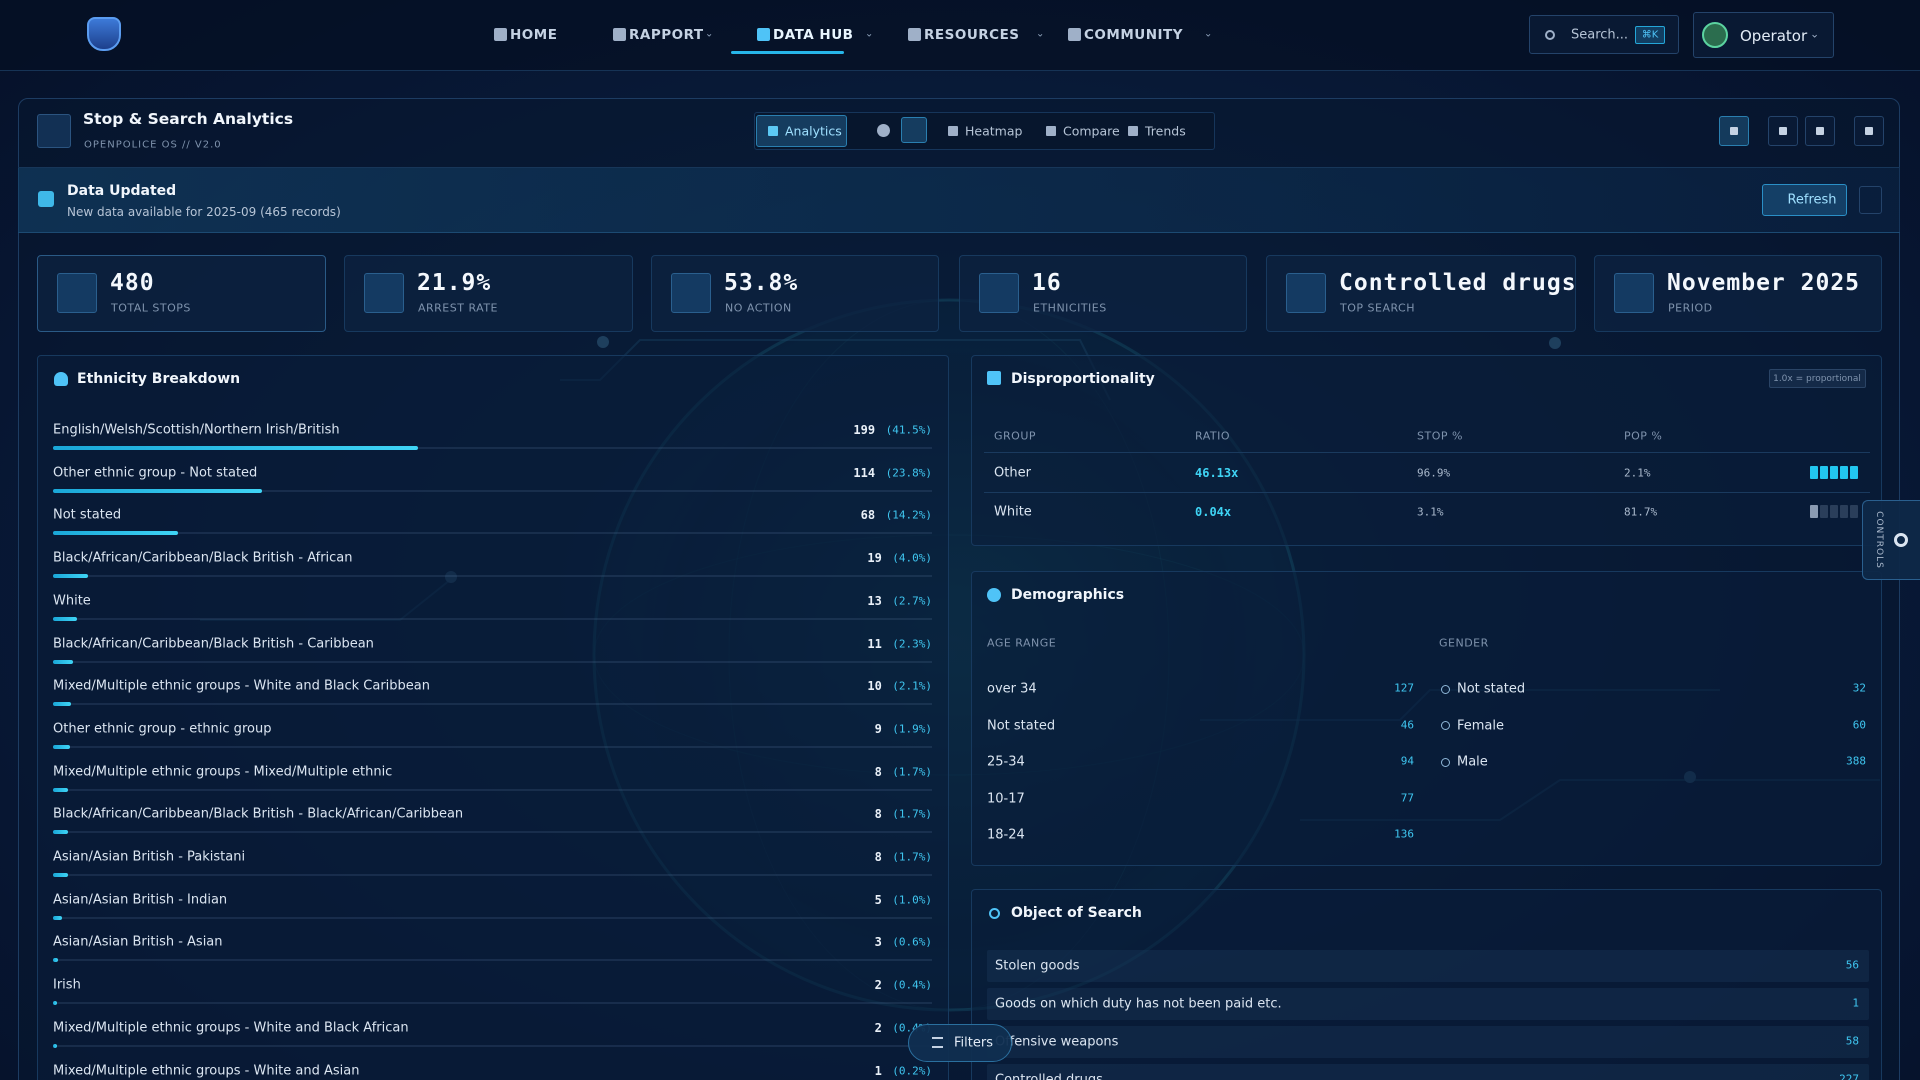  I want to click on home-button-glyph, so click(1820, 131).